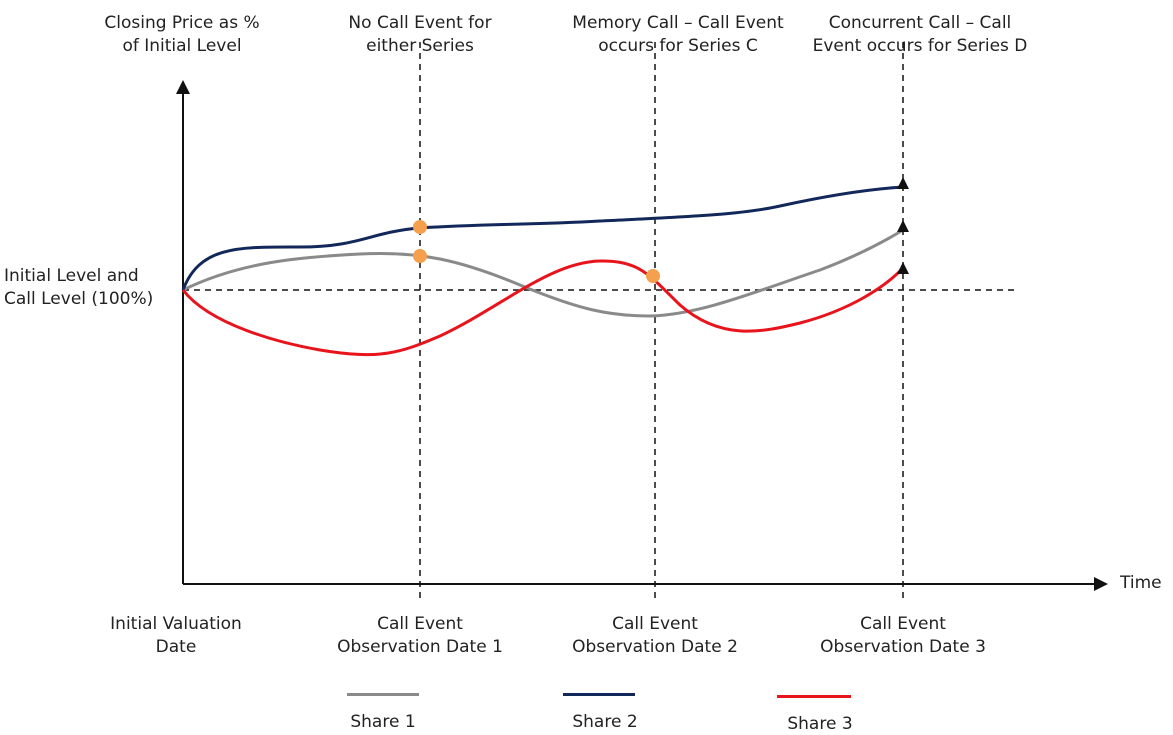 The height and width of the screenshot is (735, 1173). I want to click on x-marker-obs2-line1: Call Event, so click(655, 624).